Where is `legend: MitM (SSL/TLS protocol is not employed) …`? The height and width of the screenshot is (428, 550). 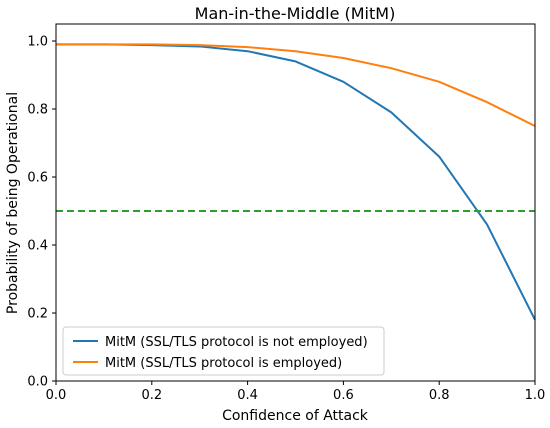
legend: MitM (SSL/TLS protocol is not employed) … is located at coordinates (223, 351).